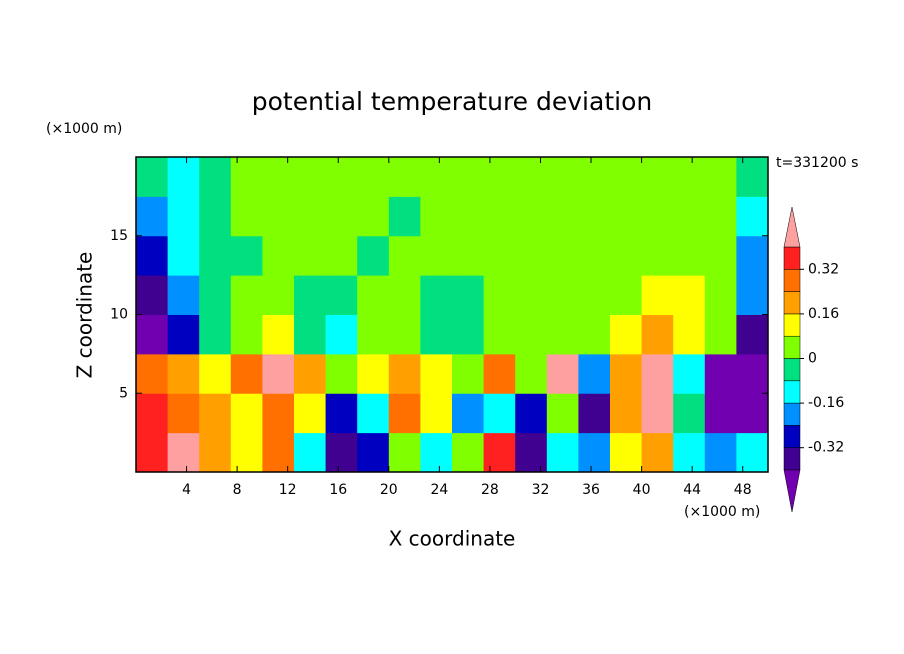  Describe the element at coordinates (288, 490) in the screenshot. I see `x-tick-label: 12` at that location.